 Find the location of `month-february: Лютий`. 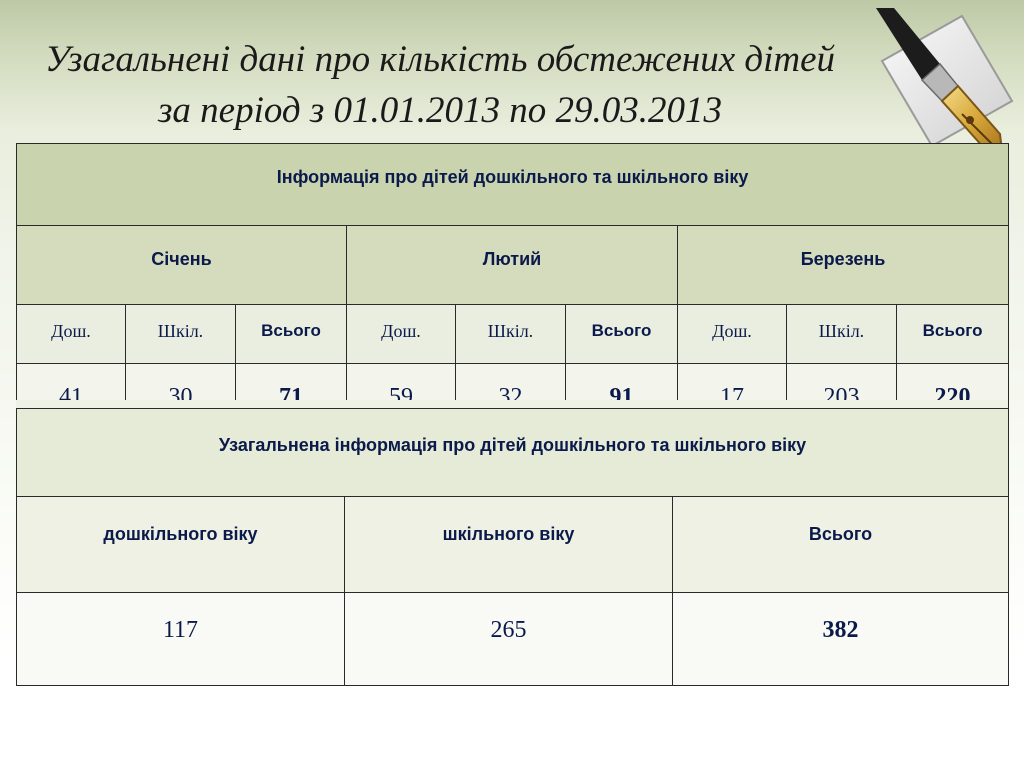

month-february: Лютий is located at coordinates (512, 265).